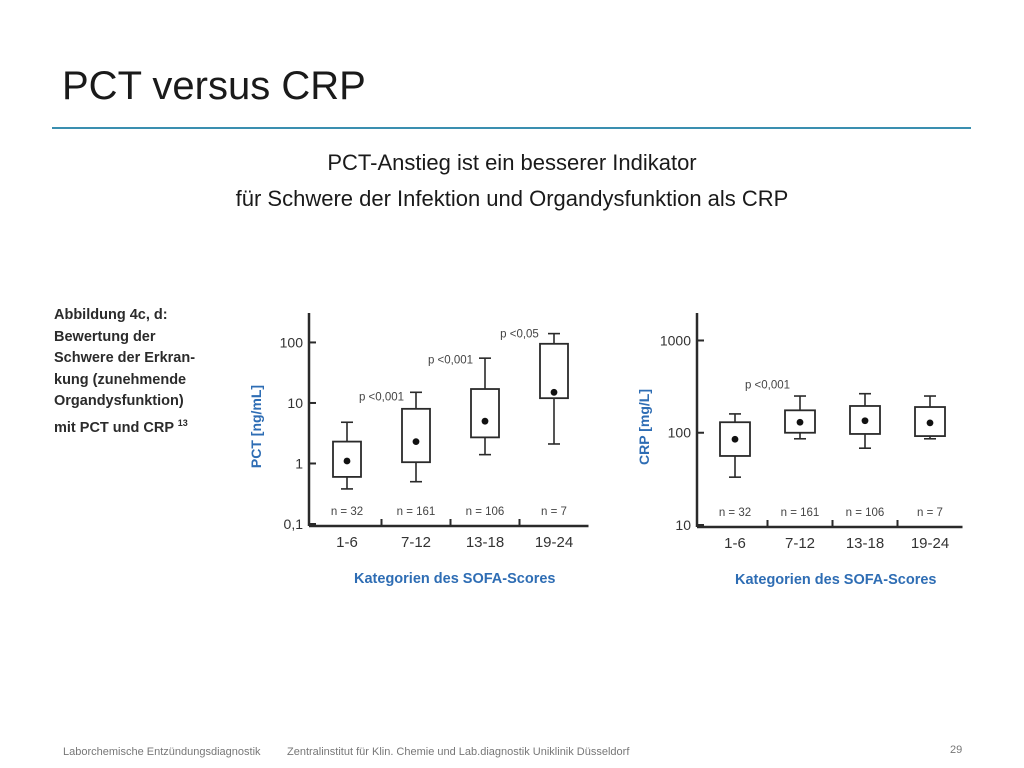 The image size is (1024, 768). Describe the element at coordinates (121, 426) in the screenshot. I see `caption-line: mit PCT und CRP 13` at that location.